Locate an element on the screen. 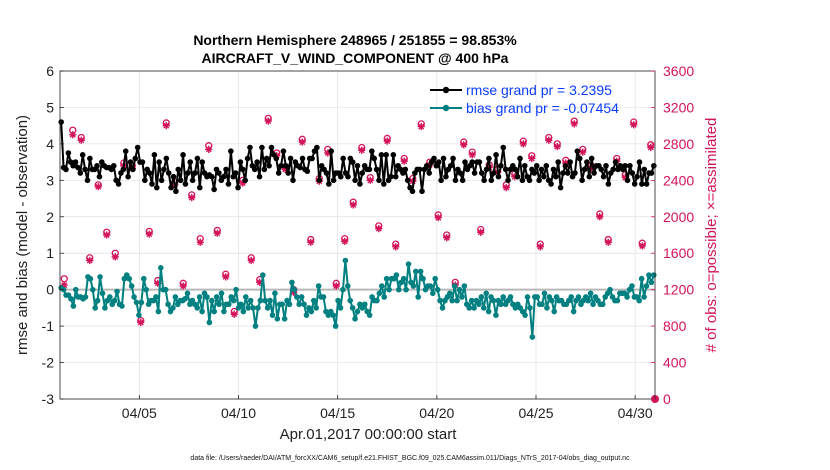  y-tick-label-left: 6 is located at coordinates (50, 71).